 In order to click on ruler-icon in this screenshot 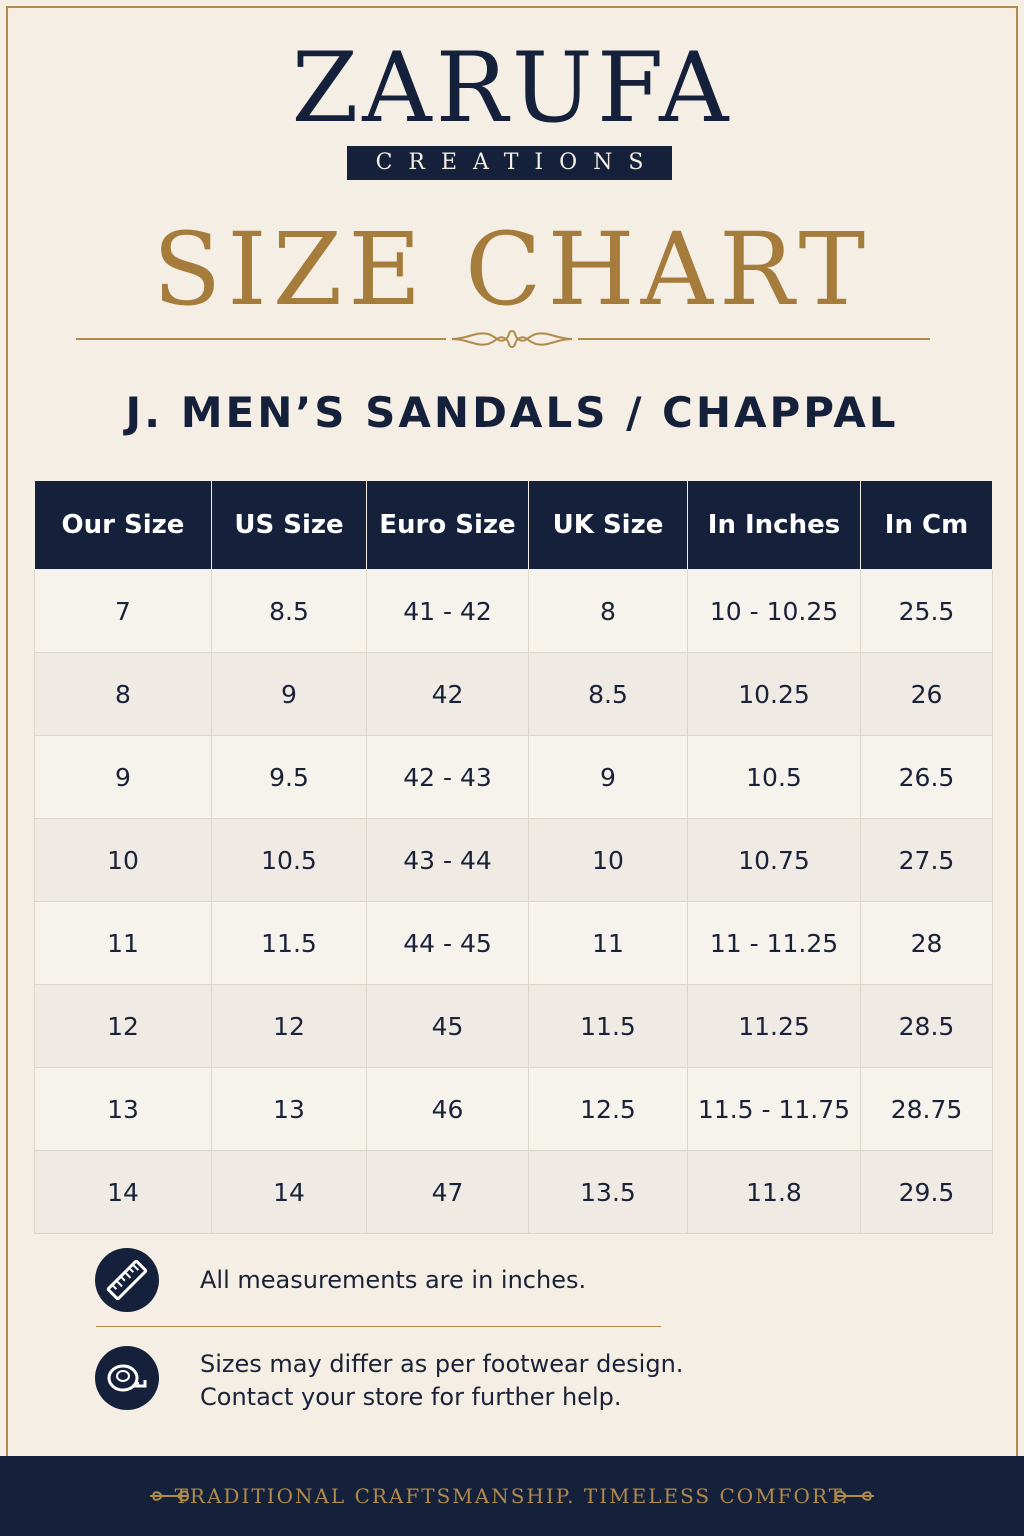, I will do `click(127, 1280)`.